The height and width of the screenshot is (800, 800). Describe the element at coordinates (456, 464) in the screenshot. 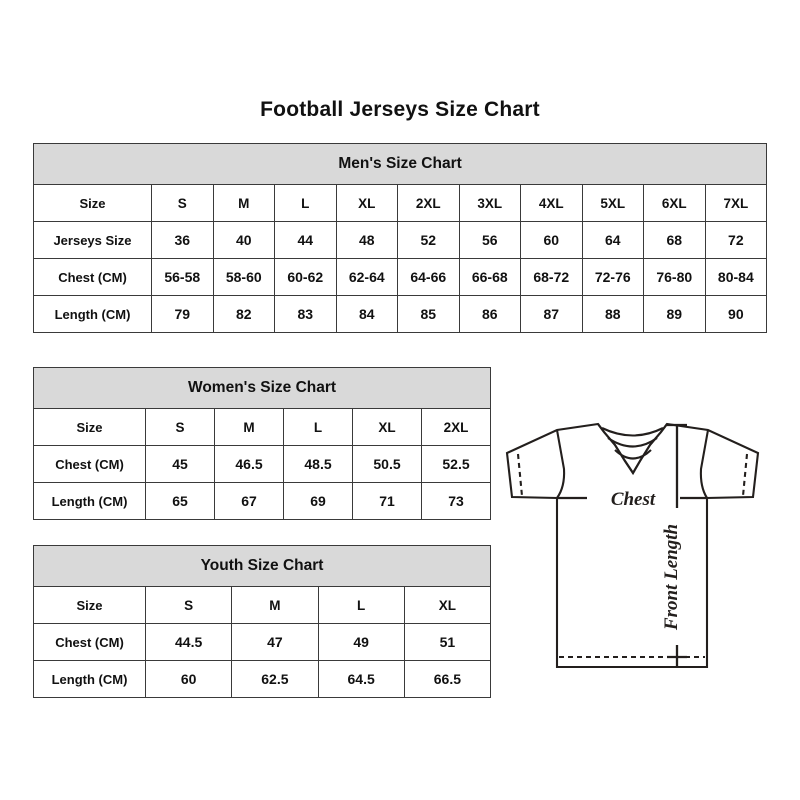

I see `womens-chest-2xl: 52.5` at that location.